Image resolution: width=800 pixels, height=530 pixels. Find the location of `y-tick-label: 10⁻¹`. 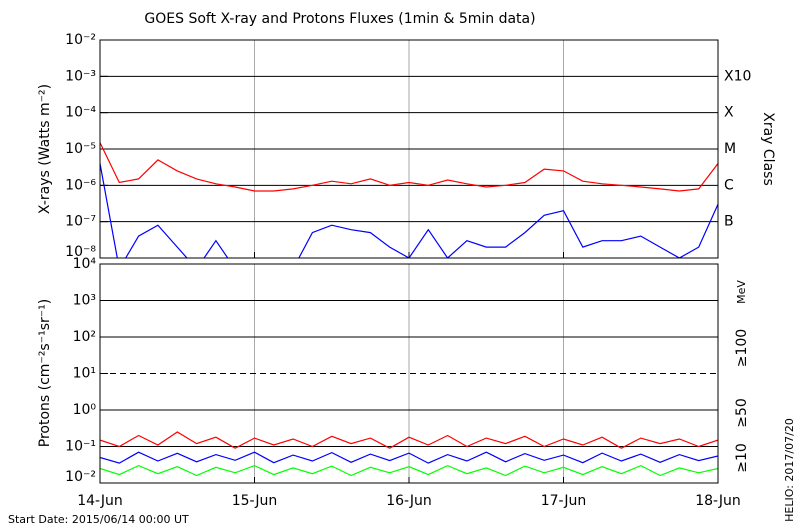

y-tick-label: 10⁻¹ is located at coordinates (80, 447).